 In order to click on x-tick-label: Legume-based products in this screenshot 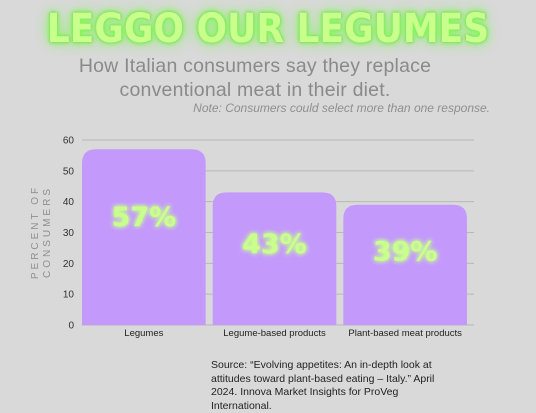, I will do `click(274, 333)`.